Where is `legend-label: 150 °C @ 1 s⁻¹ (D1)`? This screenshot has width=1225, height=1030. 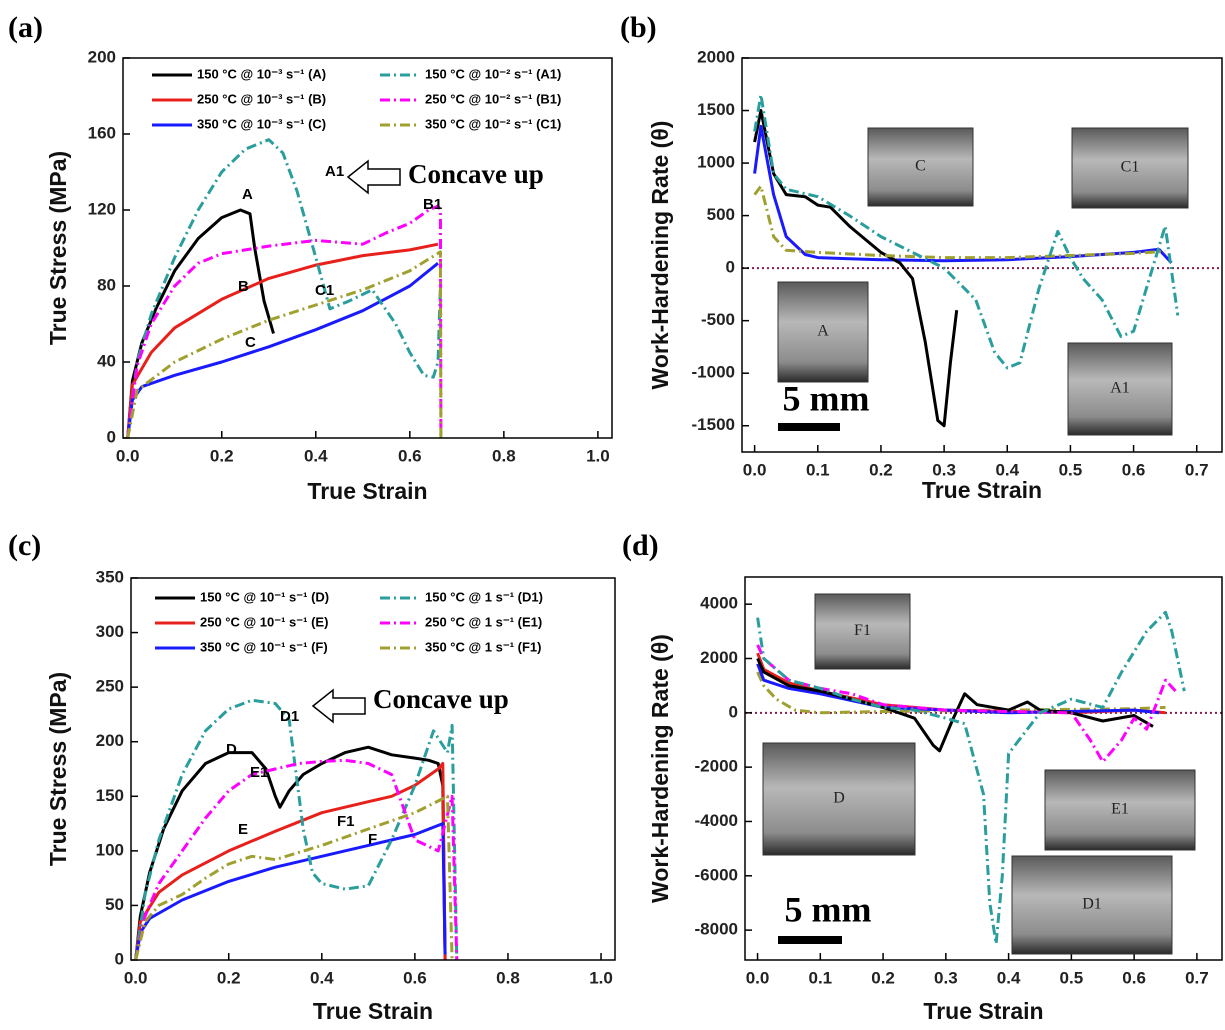 legend-label: 150 °C @ 1 s⁻¹ (D1) is located at coordinates (484, 596).